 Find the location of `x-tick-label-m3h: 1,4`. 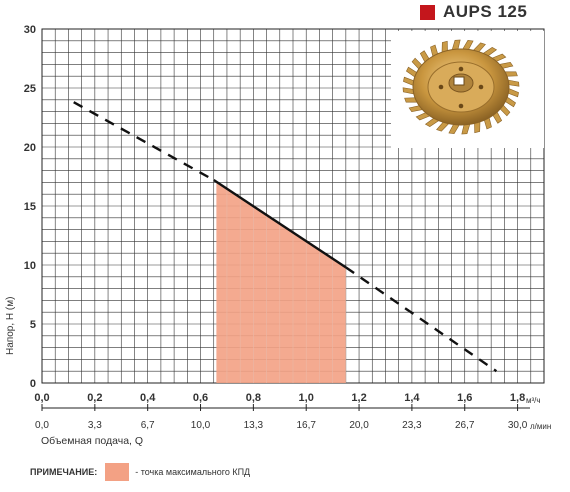

x-tick-label-m3h: 1,4 is located at coordinates (412, 398).